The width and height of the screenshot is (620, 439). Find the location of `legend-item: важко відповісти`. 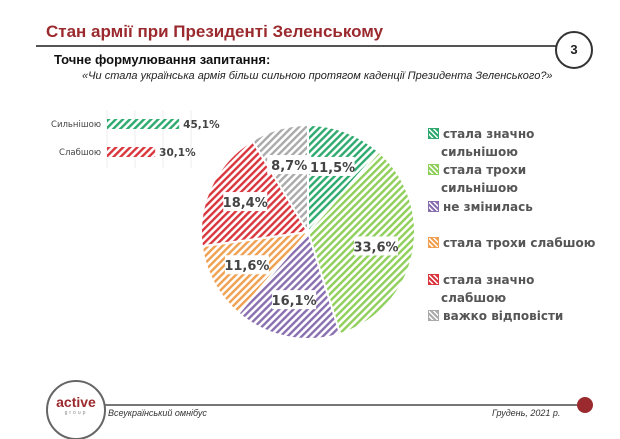

legend-item: важко відповісти is located at coordinates (514, 316).